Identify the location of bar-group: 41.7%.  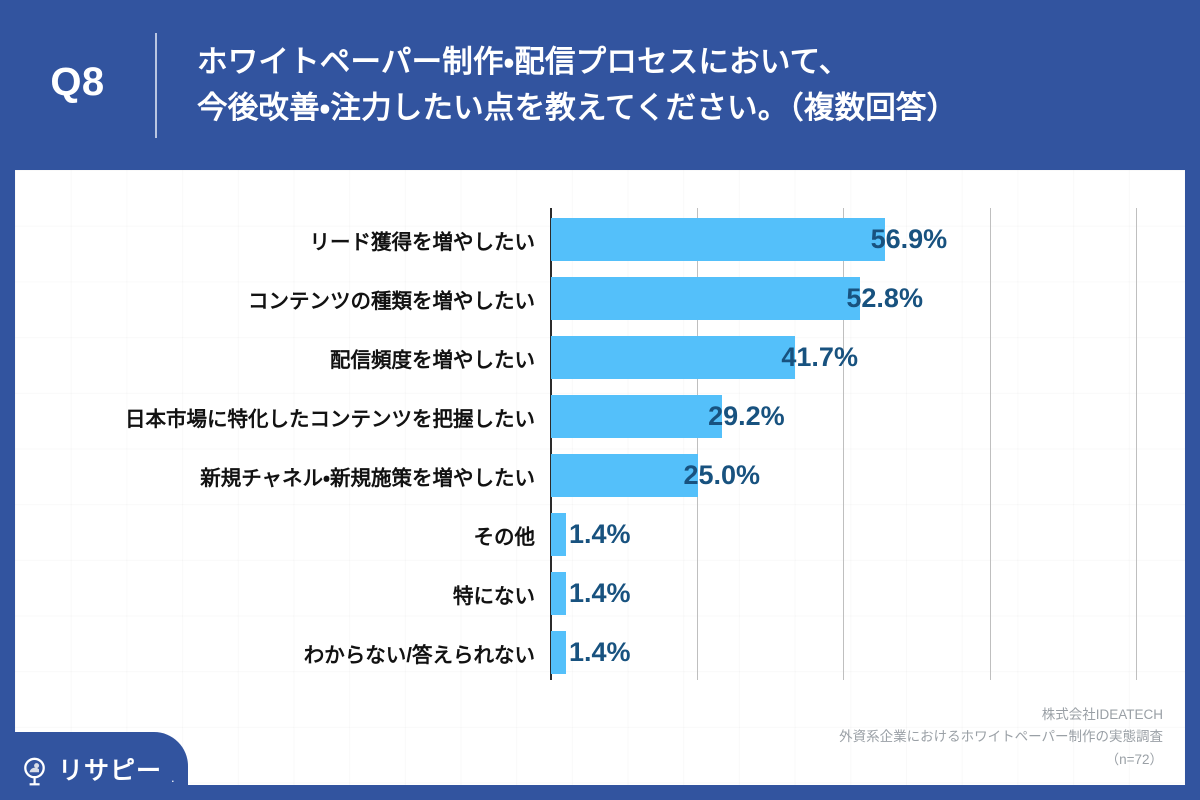
(711, 357).